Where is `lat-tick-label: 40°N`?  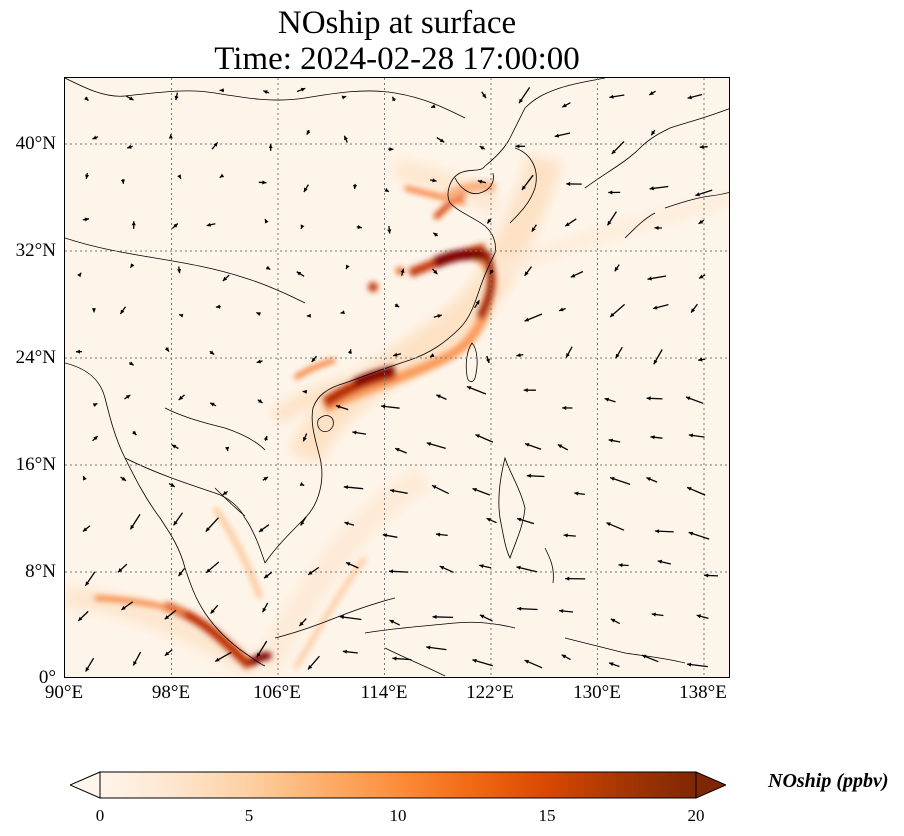 lat-tick-label: 40°N is located at coordinates (35, 143).